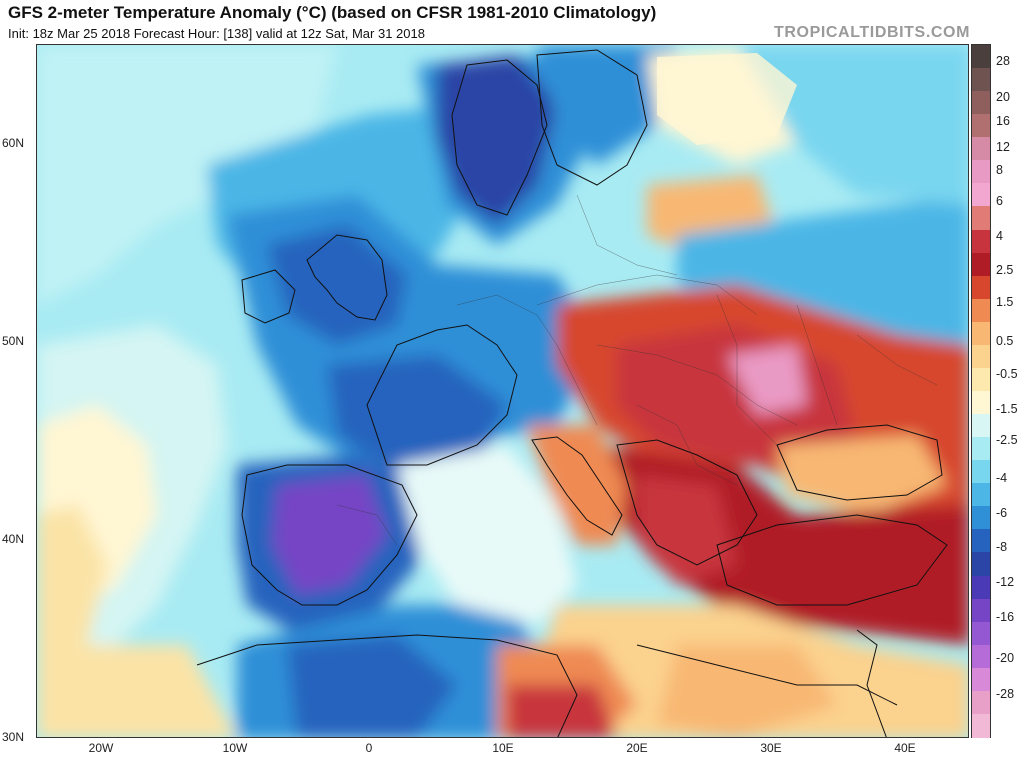 This screenshot has height=757, width=1024. Describe the element at coordinates (1005, 270) in the screenshot. I see `colorbar-label: 2.5` at that location.